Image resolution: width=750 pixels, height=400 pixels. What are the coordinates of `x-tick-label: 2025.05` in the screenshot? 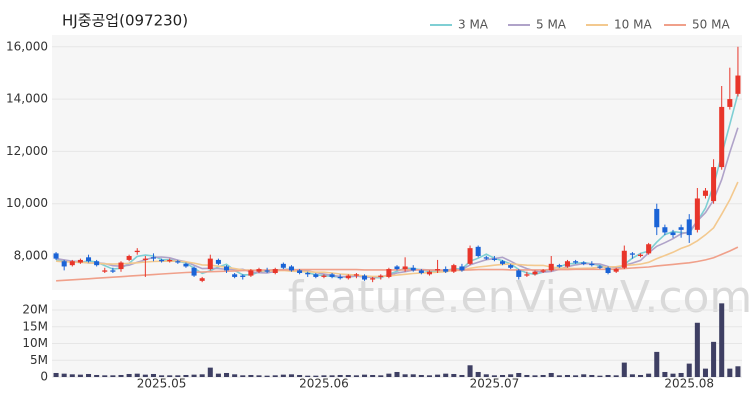 It's located at (162, 384).